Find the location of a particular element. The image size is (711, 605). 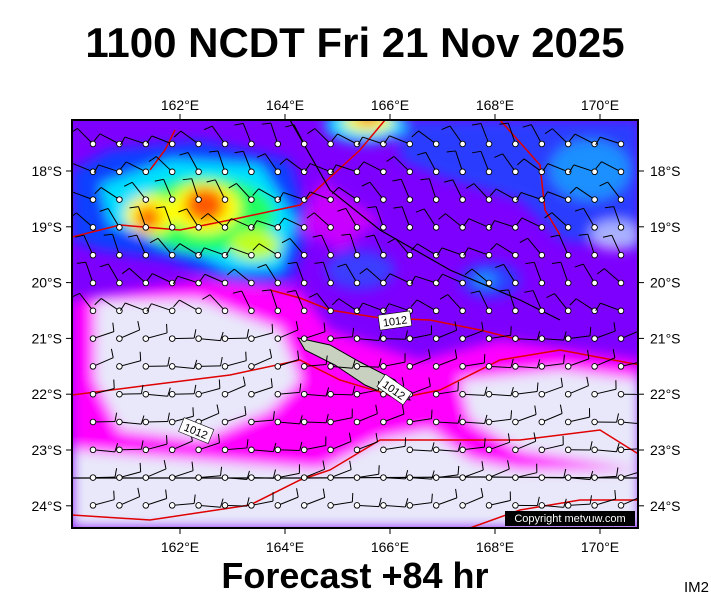

lat-label: 18°S is located at coordinates (46, 171).